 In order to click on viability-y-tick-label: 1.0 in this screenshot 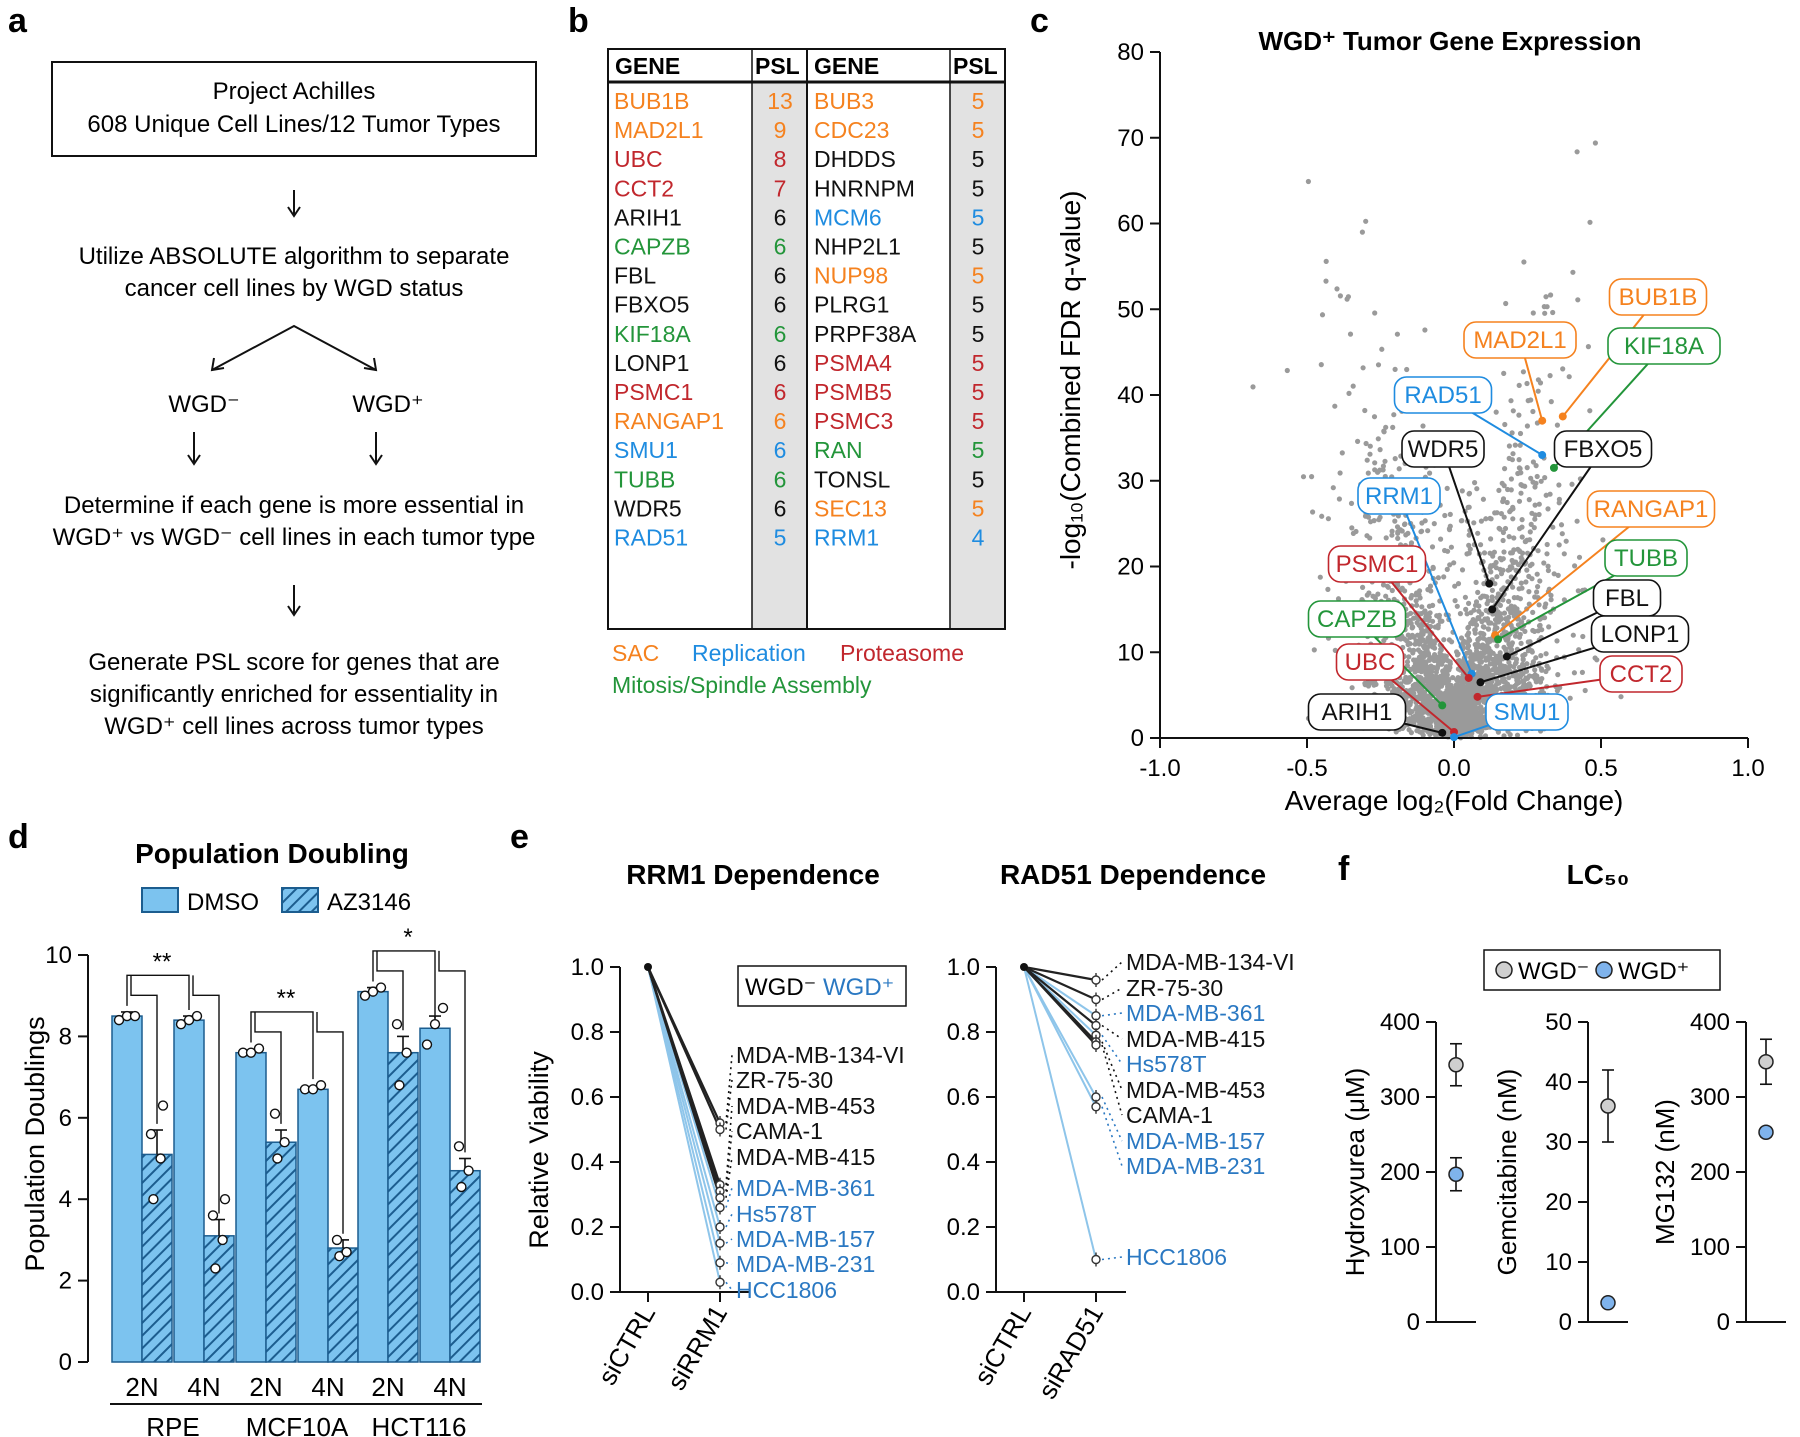, I will do `click(963, 967)`.